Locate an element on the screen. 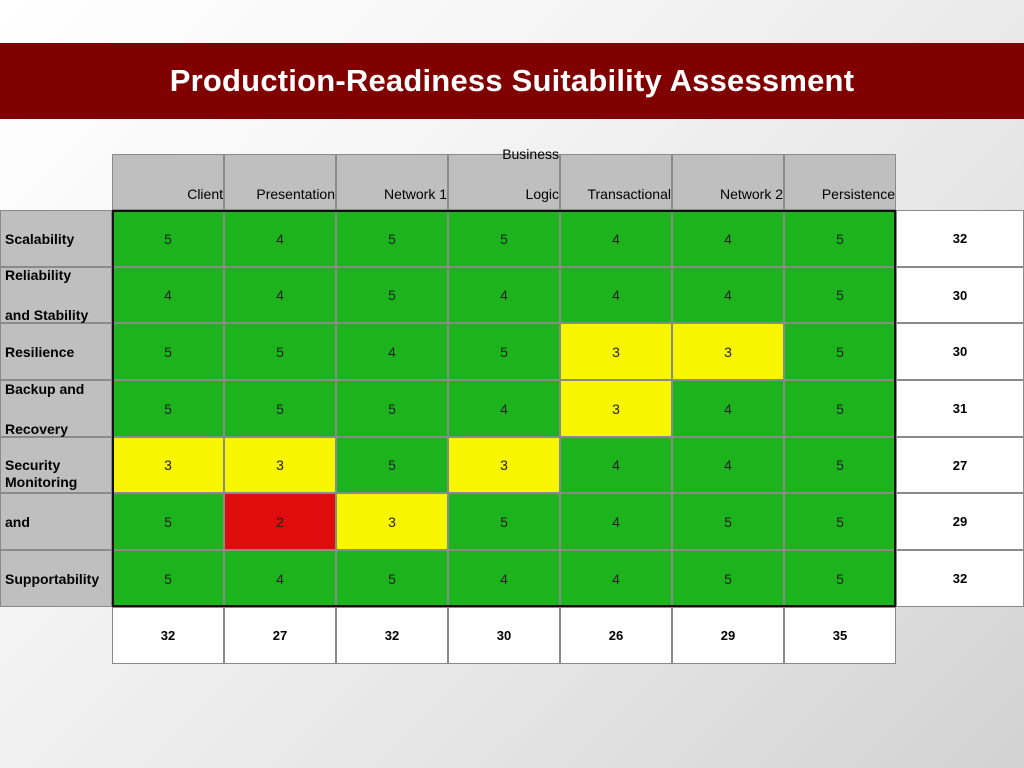 The height and width of the screenshot is (768, 1024). column-header: Client is located at coordinates (168, 182).